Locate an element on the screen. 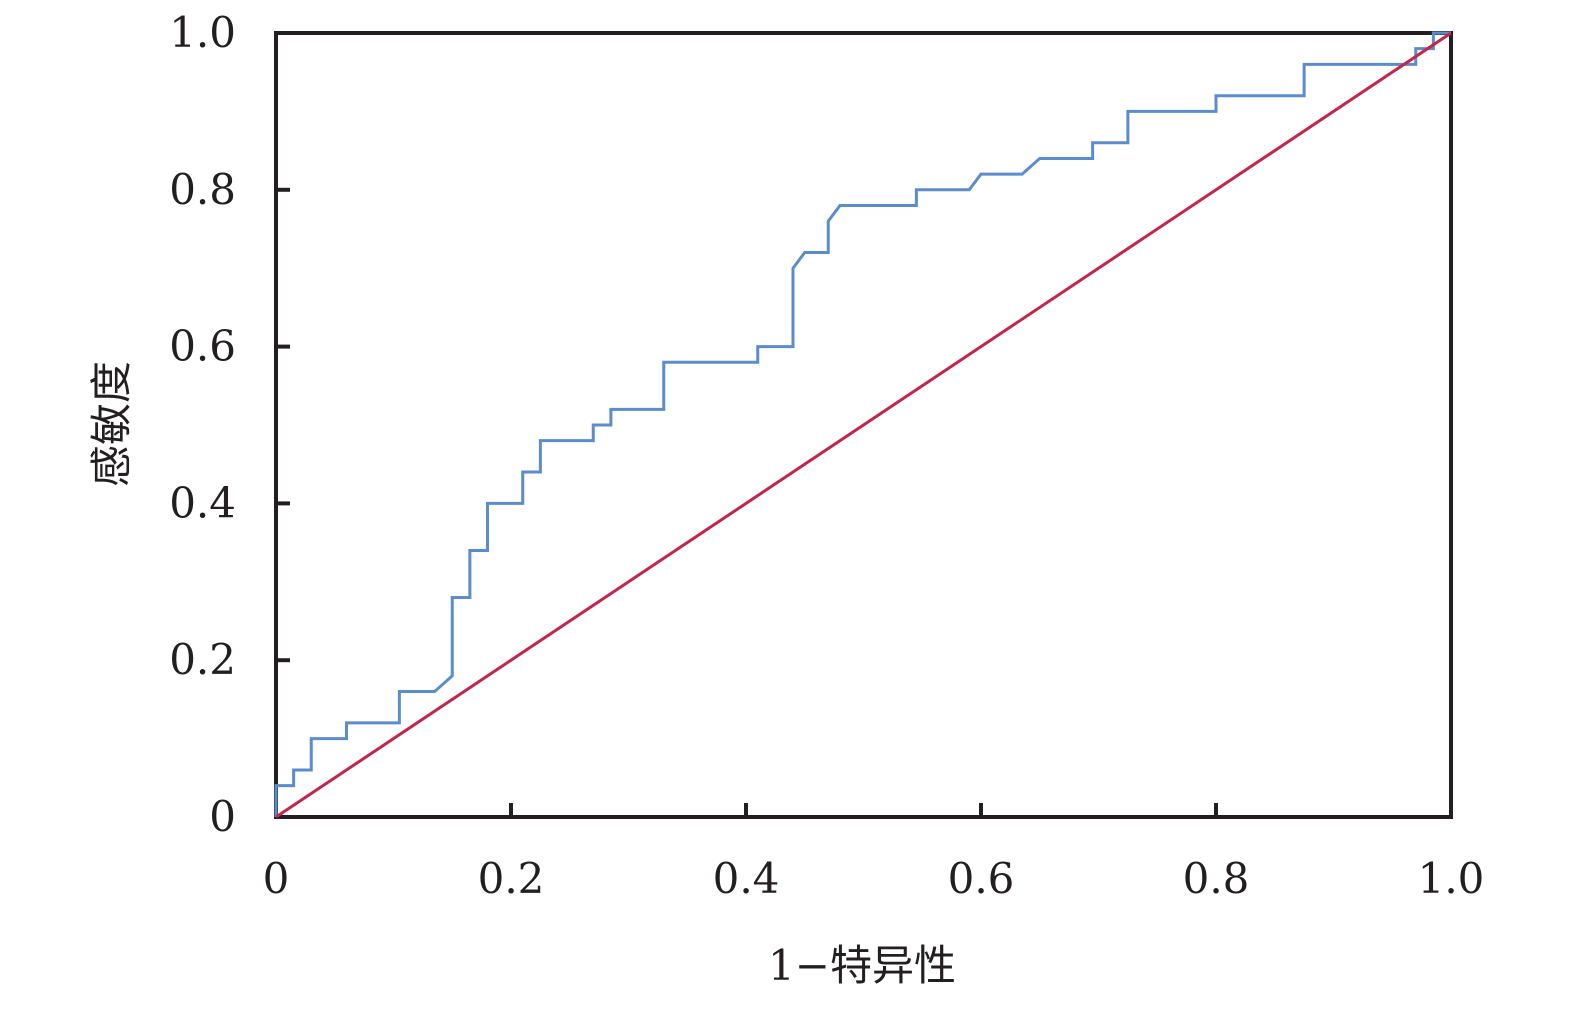 The image size is (1575, 1009). y-tick-label: 0.8 is located at coordinates (202, 189).